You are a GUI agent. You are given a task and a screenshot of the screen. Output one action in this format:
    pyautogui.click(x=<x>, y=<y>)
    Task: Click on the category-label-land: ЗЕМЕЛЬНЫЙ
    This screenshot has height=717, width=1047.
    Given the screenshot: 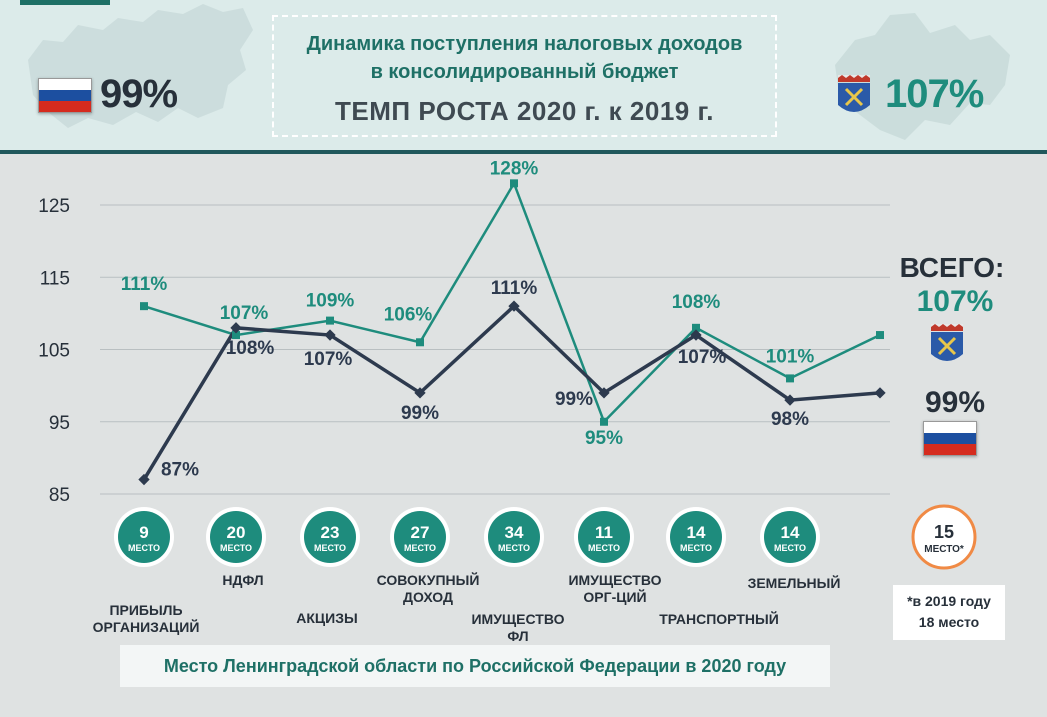 What is the action you would take?
    pyautogui.click(x=794, y=583)
    